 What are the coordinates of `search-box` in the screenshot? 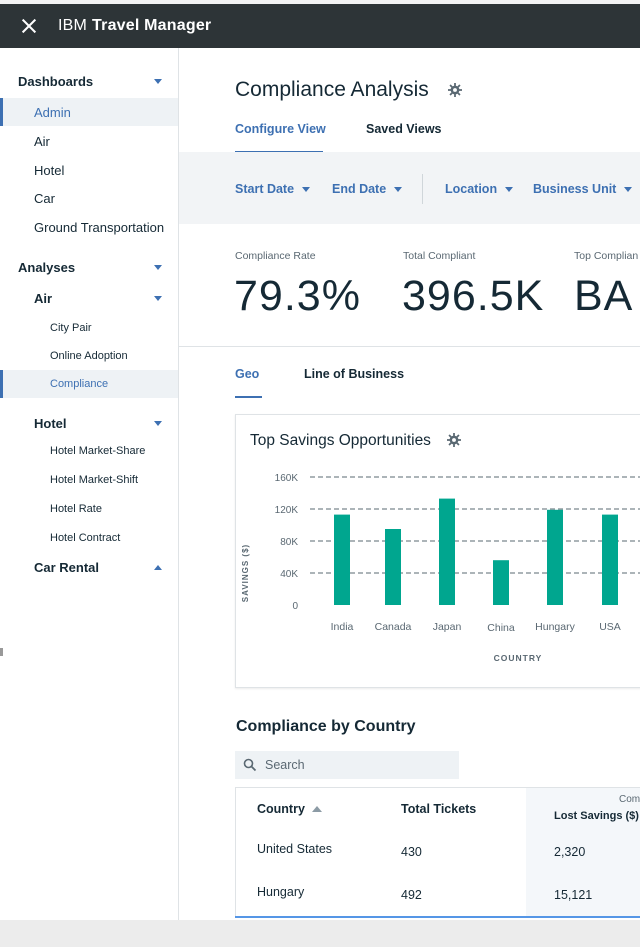 It's located at (347, 765).